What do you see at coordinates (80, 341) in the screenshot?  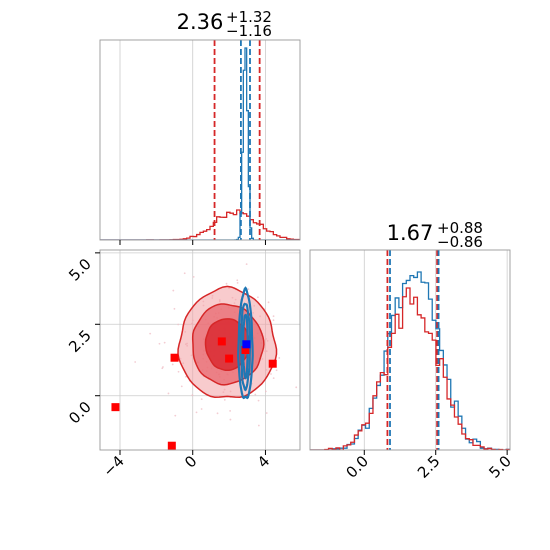 I see `y-tick-label: 2.5` at bounding box center [80, 341].